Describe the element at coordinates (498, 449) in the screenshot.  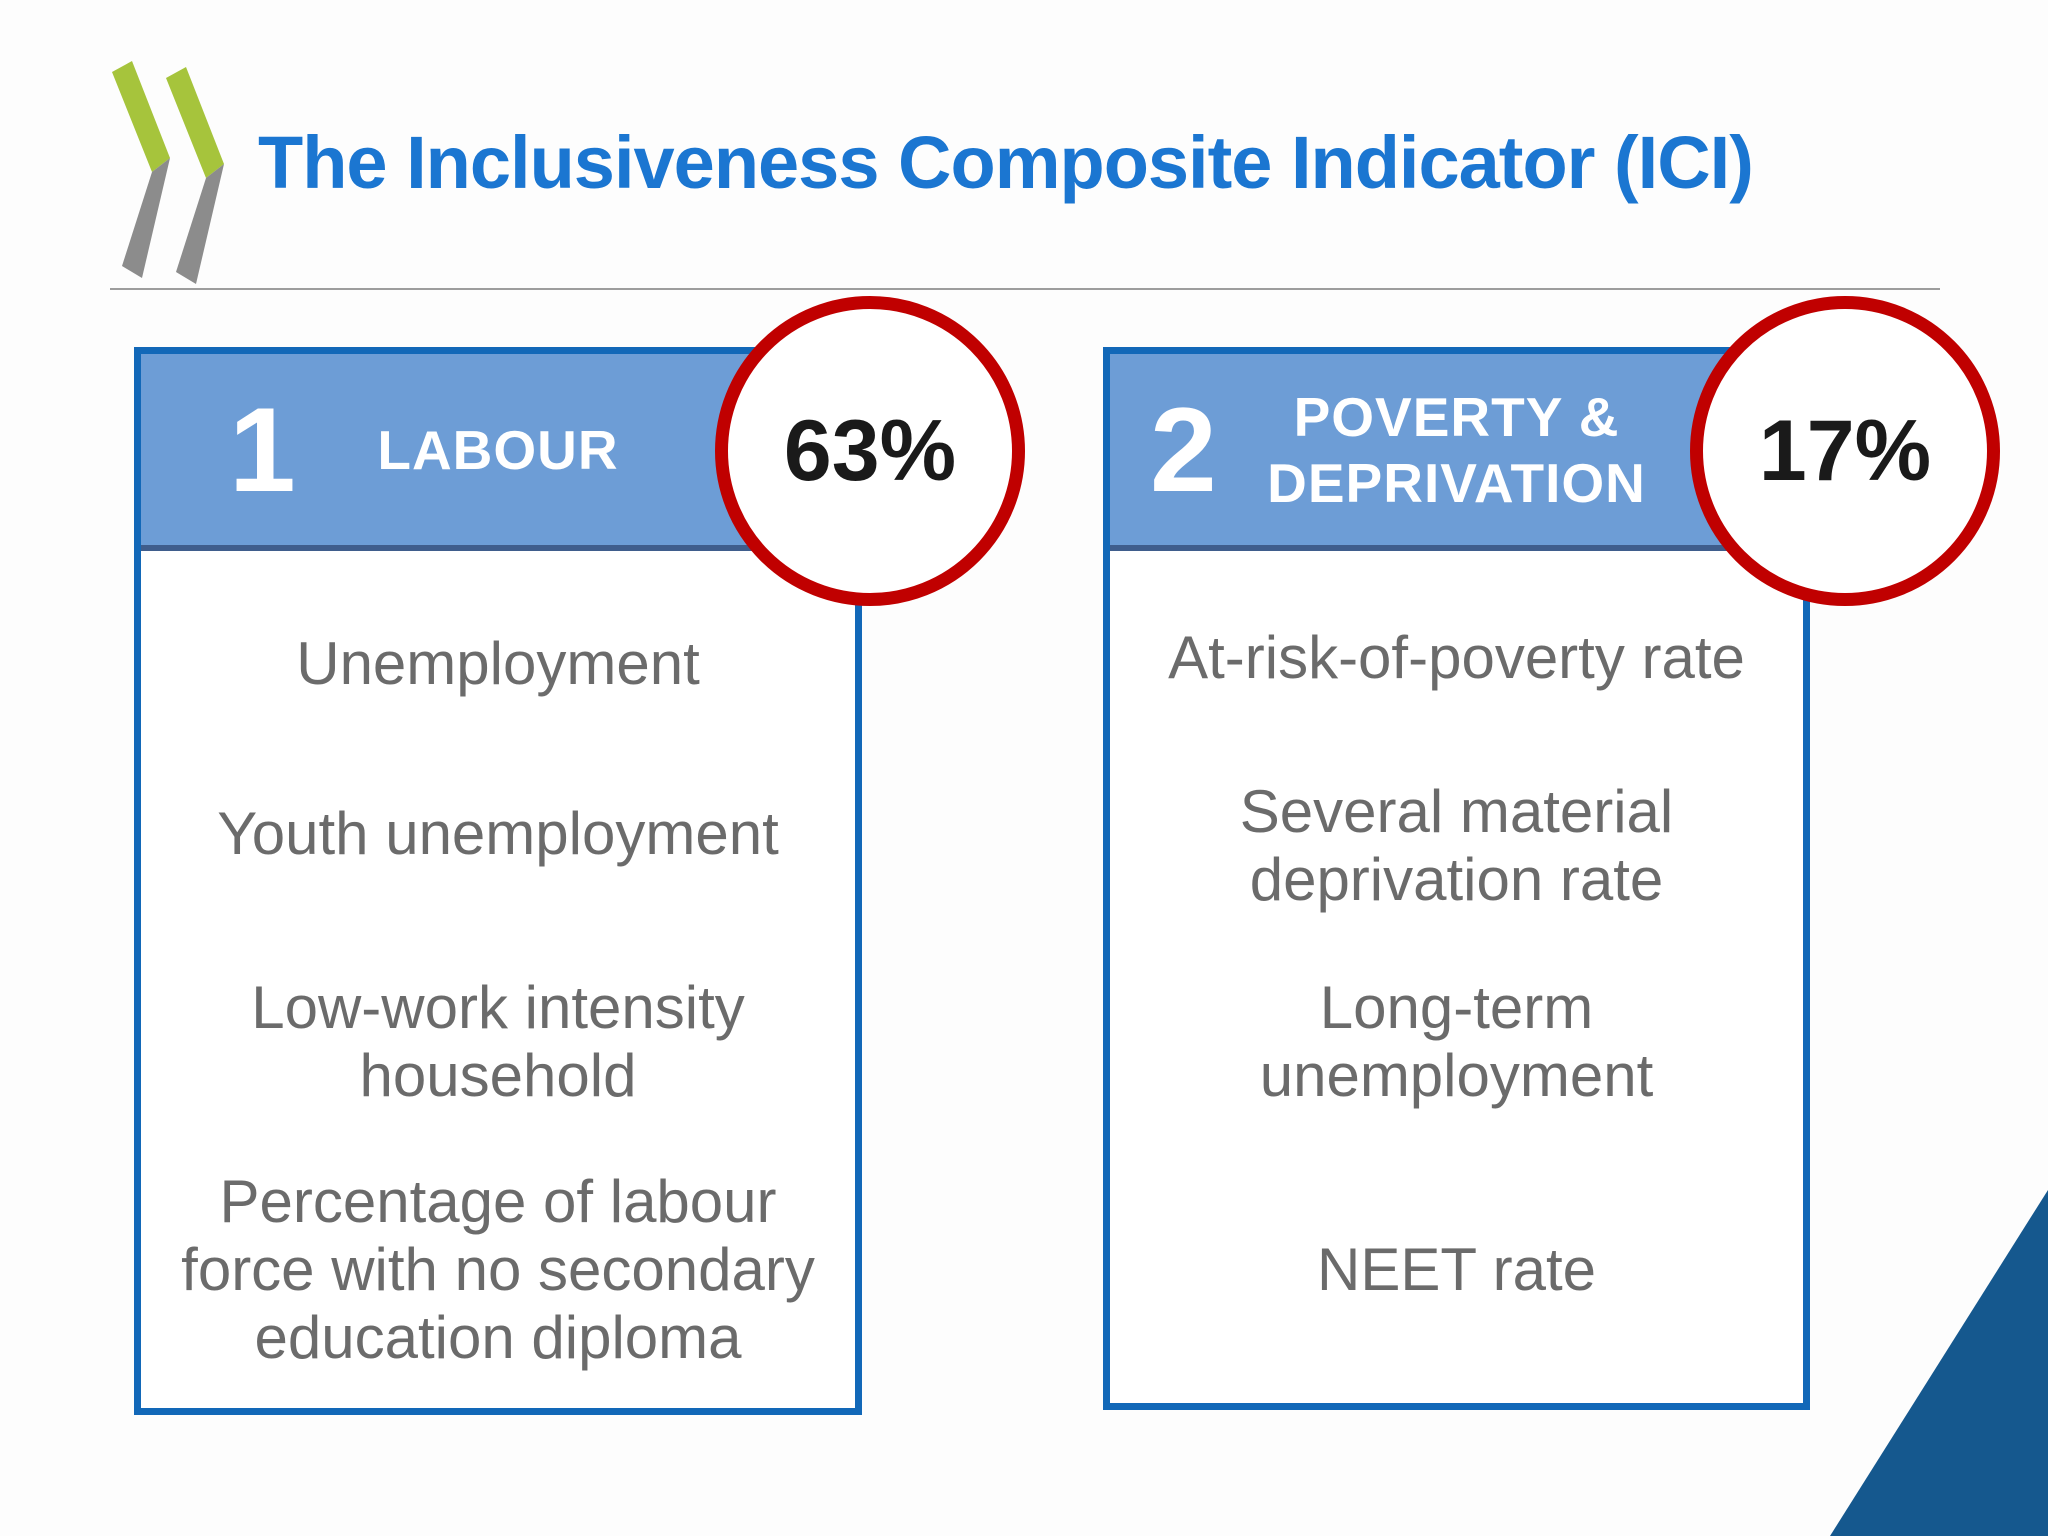
I see `panel-labour-heading: LABOUR` at that location.